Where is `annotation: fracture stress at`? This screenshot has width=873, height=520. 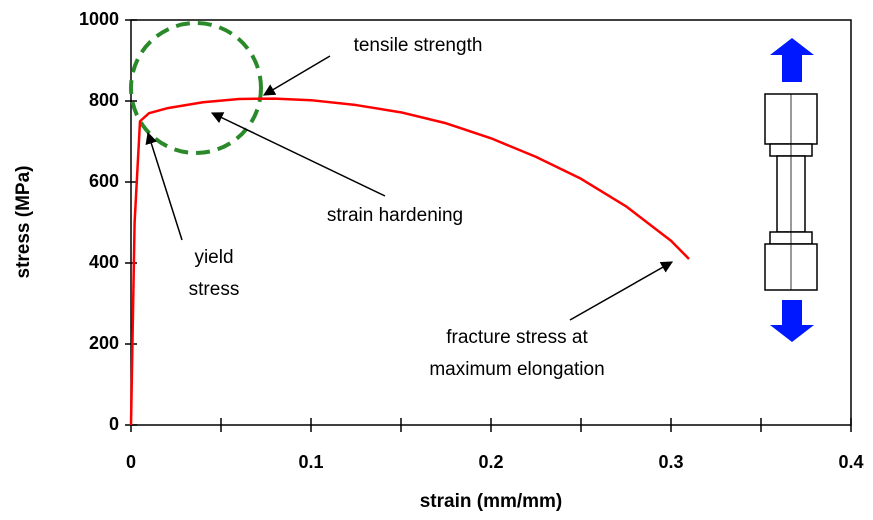
annotation: fracture stress at is located at coordinates (517, 337).